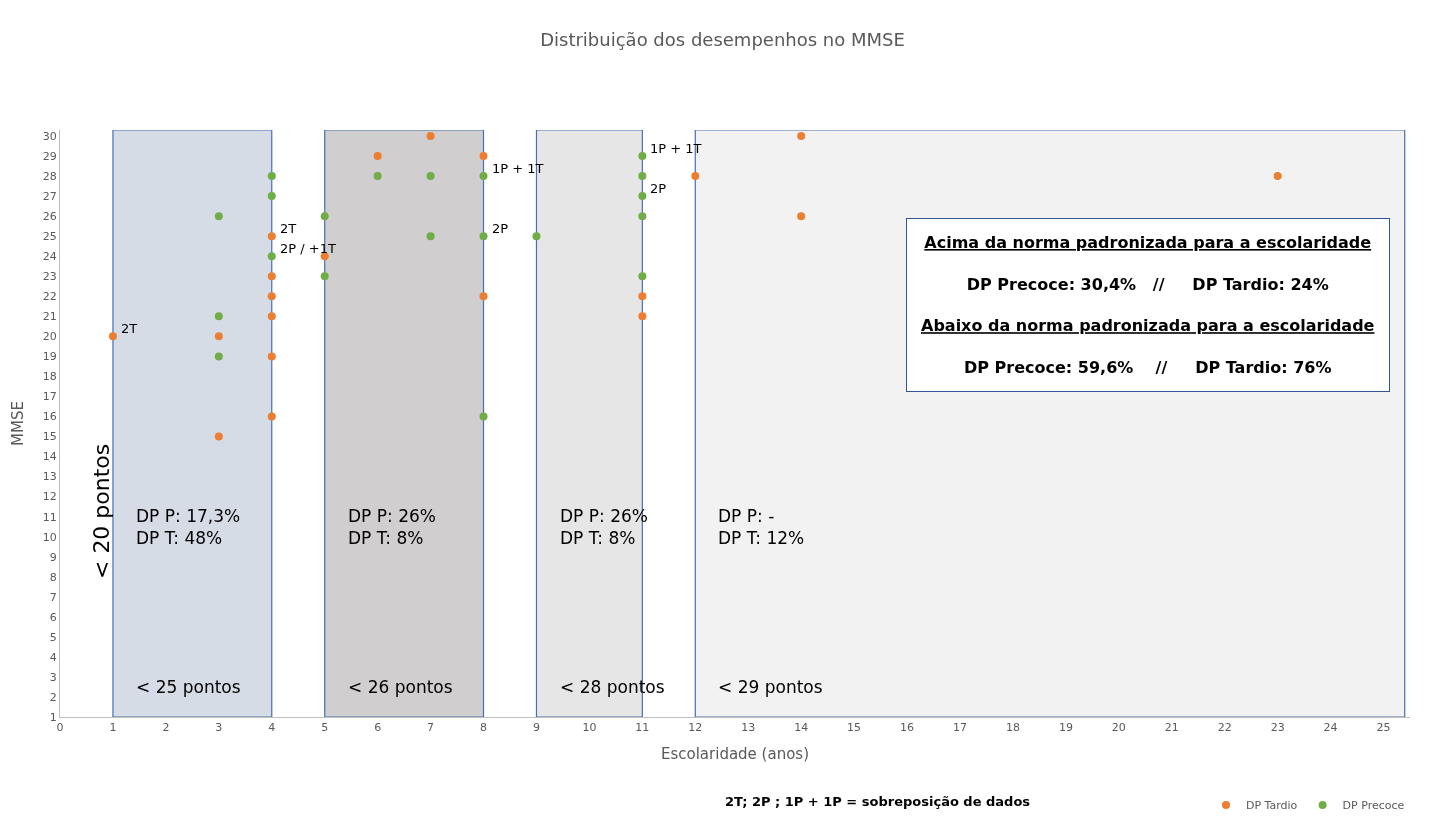  I want to click on y-tick-label: 5, so click(53, 637).